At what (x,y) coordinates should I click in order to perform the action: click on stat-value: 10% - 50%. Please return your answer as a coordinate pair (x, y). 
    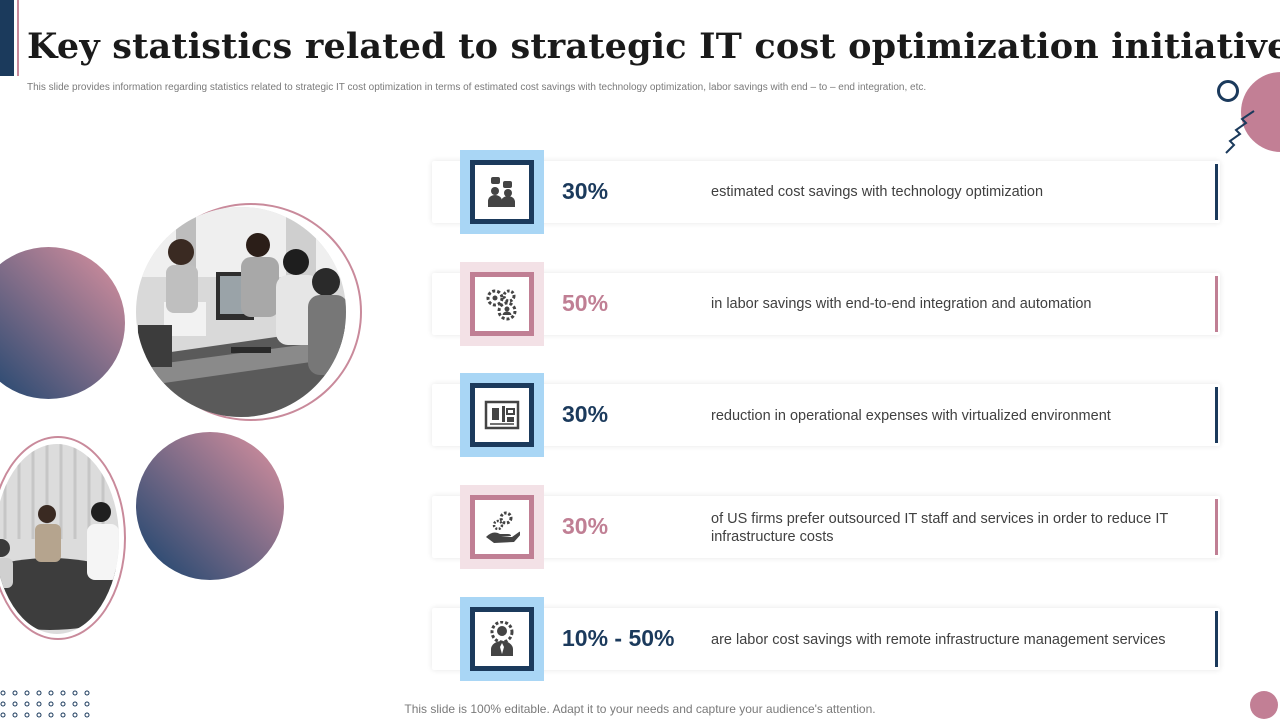
    Looking at the image, I should click on (618, 638).